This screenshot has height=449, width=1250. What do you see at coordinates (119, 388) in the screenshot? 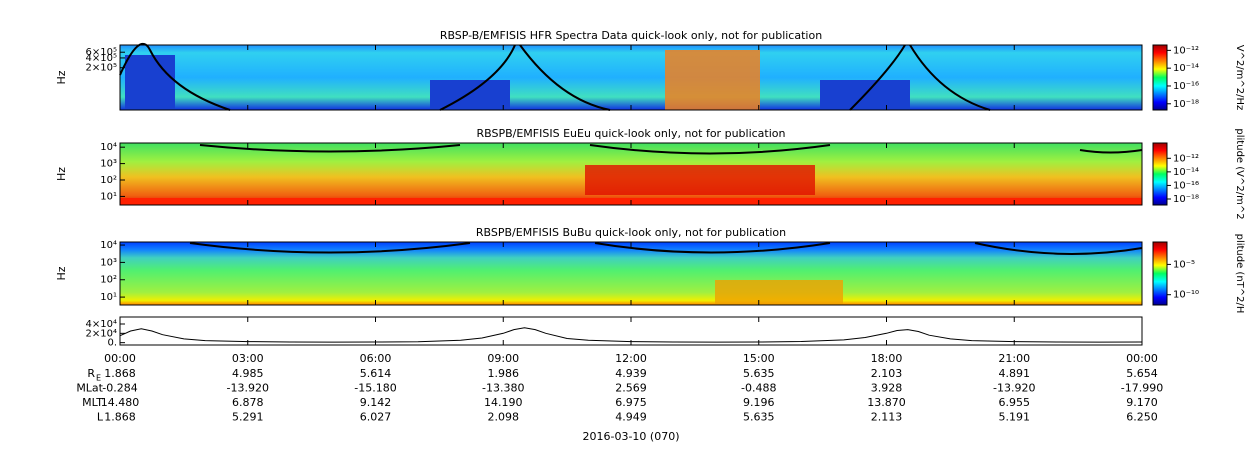
I see `ephemeris-value: -0.284` at bounding box center [119, 388].